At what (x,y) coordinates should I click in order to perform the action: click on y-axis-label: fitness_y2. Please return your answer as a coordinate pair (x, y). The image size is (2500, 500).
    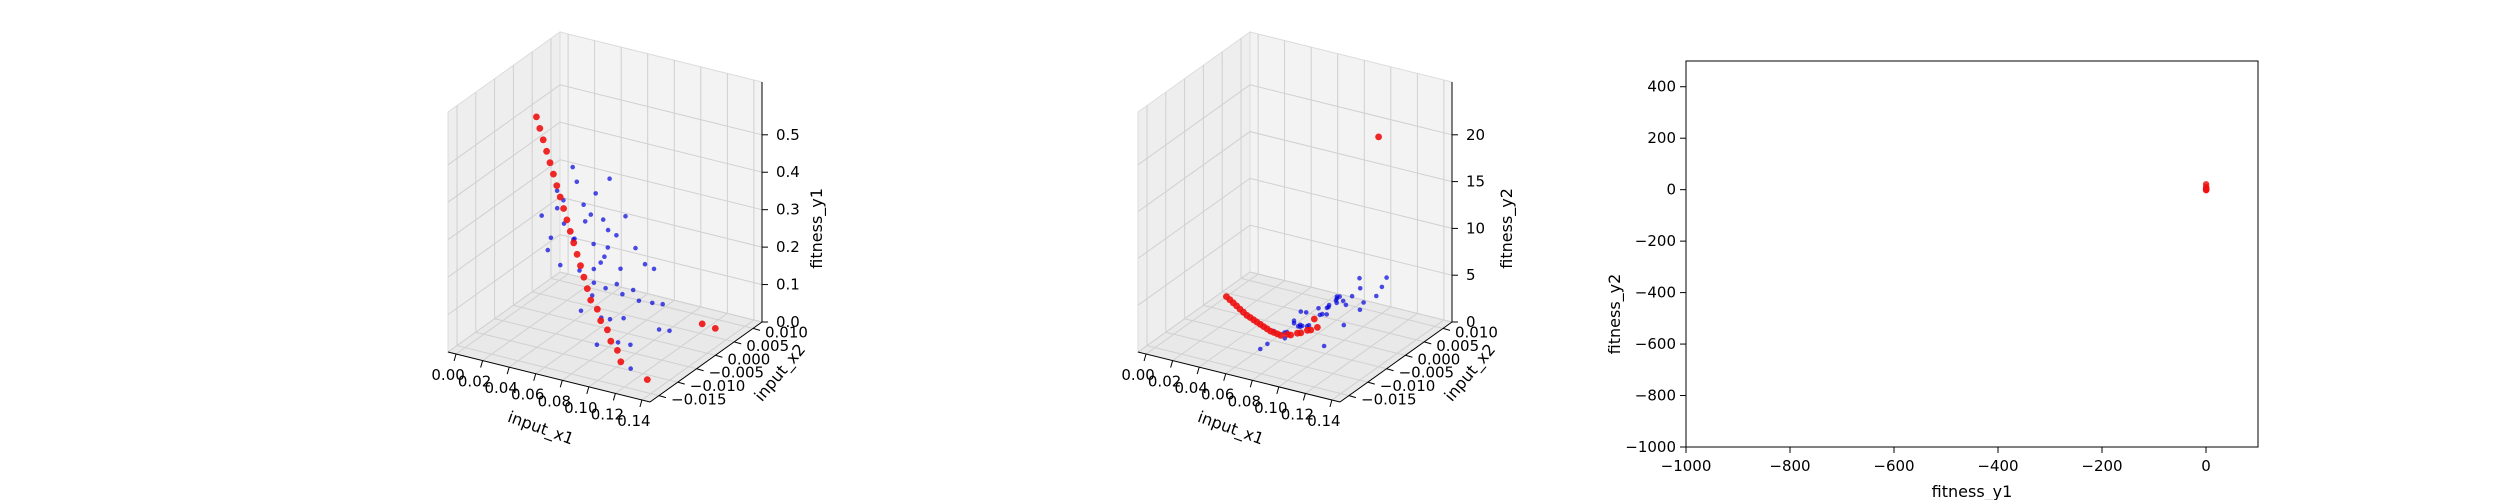
    Looking at the image, I should click on (1615, 314).